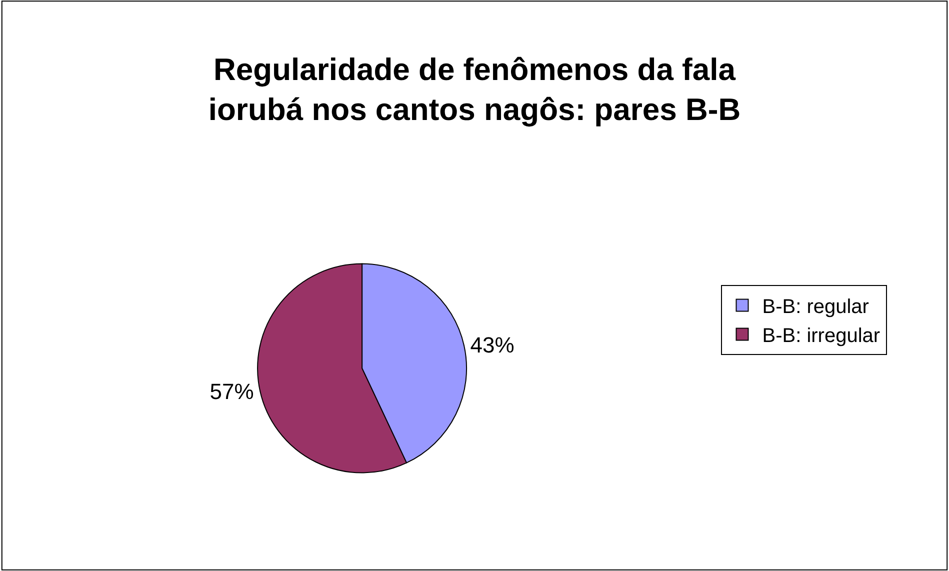 The image size is (949, 571). What do you see at coordinates (492, 345) in the screenshot?
I see `data-label: 43%` at bounding box center [492, 345].